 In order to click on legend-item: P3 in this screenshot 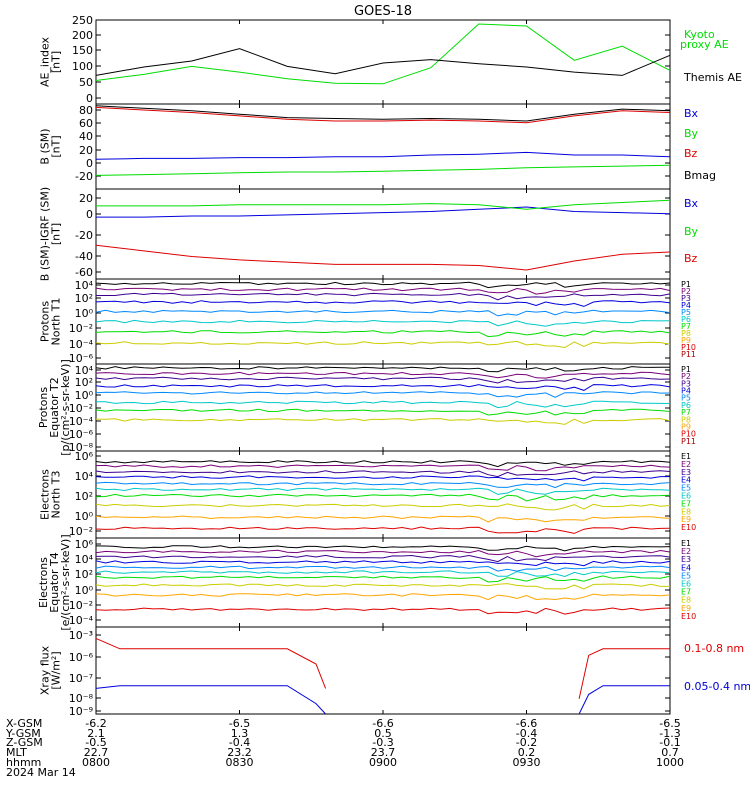, I will do `click(686, 383)`.